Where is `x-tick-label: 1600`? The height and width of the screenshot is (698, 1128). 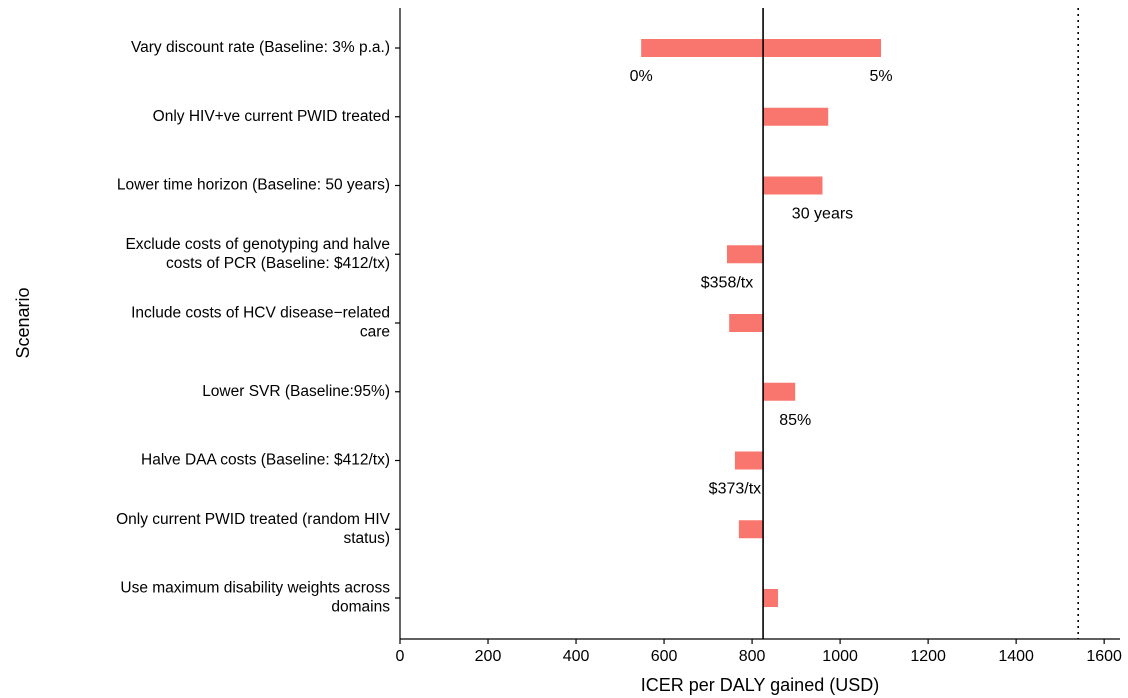
x-tick-label: 1600 is located at coordinates (1104, 656).